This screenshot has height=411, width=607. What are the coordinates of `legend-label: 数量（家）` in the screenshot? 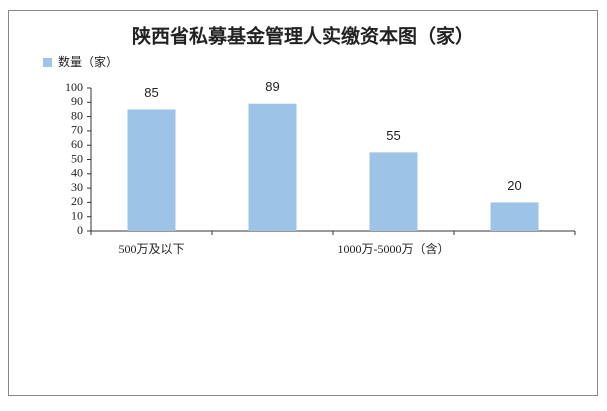 It's located at (88, 61).